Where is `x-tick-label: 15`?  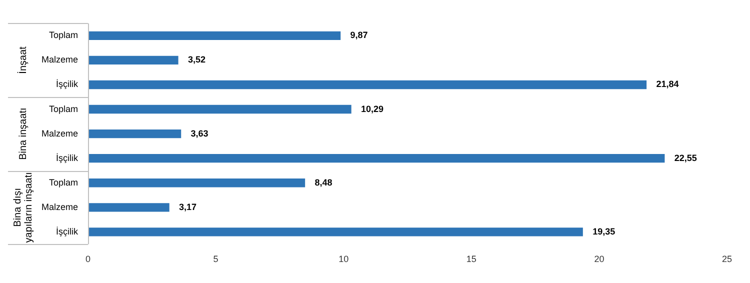 x-tick-label: 15 is located at coordinates (471, 259).